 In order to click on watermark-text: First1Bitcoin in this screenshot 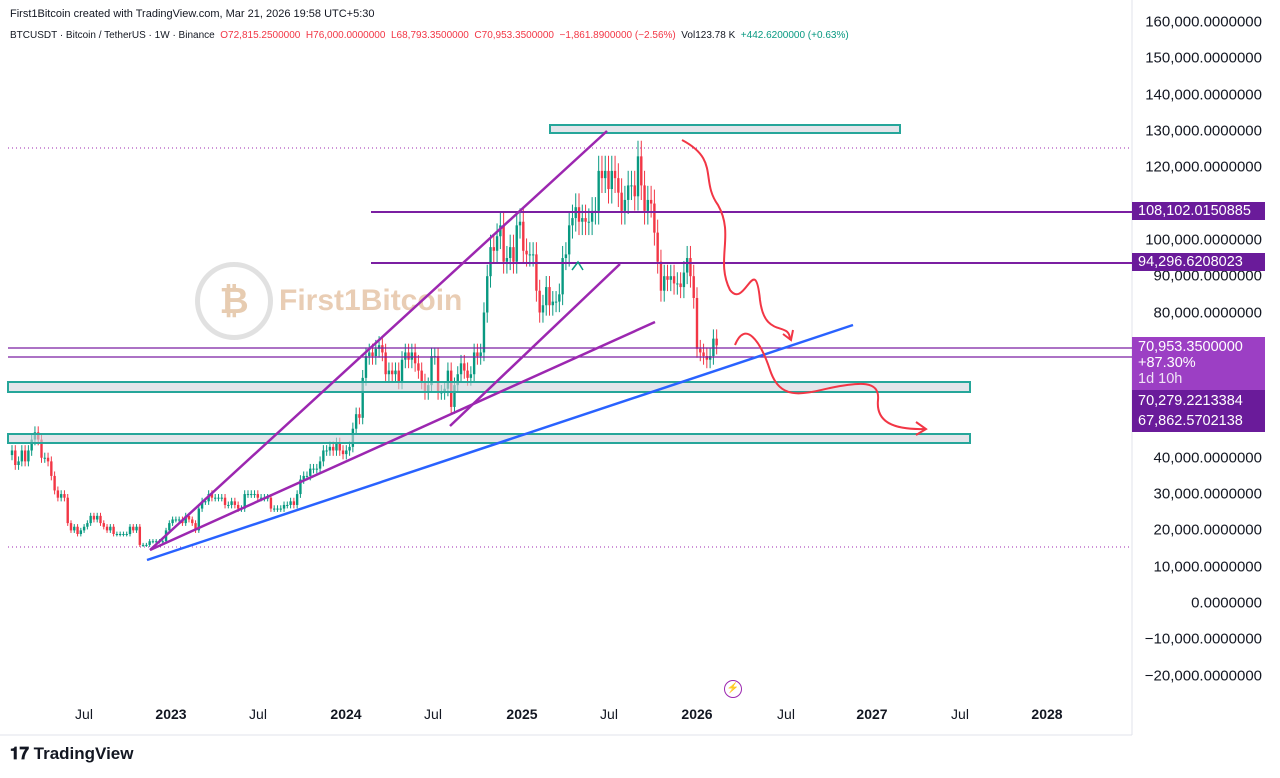, I will do `click(371, 300)`.